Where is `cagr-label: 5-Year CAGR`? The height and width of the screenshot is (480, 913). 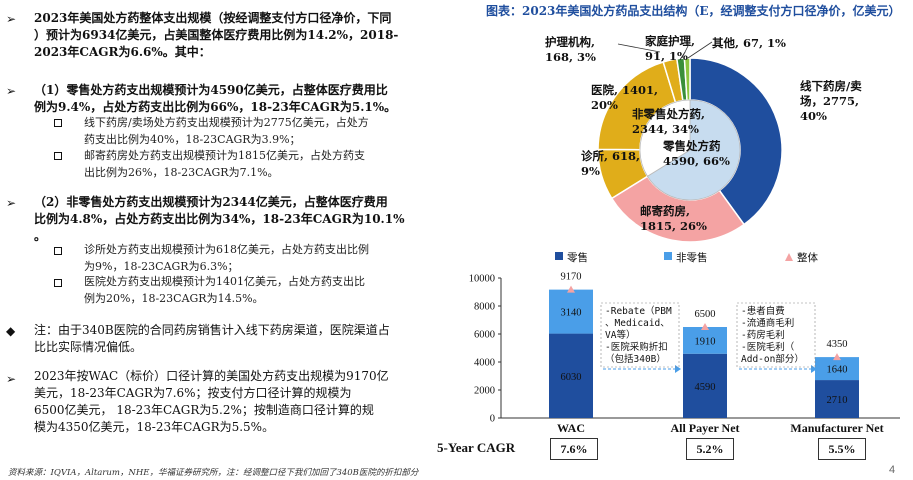 cagr-label: 5-Year CAGR is located at coordinates (476, 447).